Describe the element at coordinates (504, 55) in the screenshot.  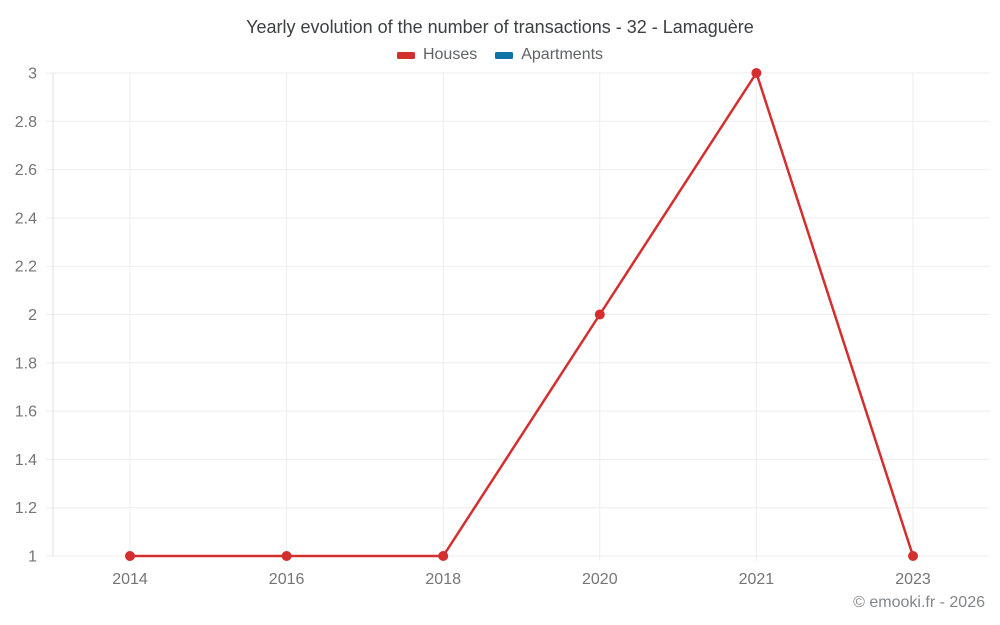
I see `apartments-swatch-icon` at that location.